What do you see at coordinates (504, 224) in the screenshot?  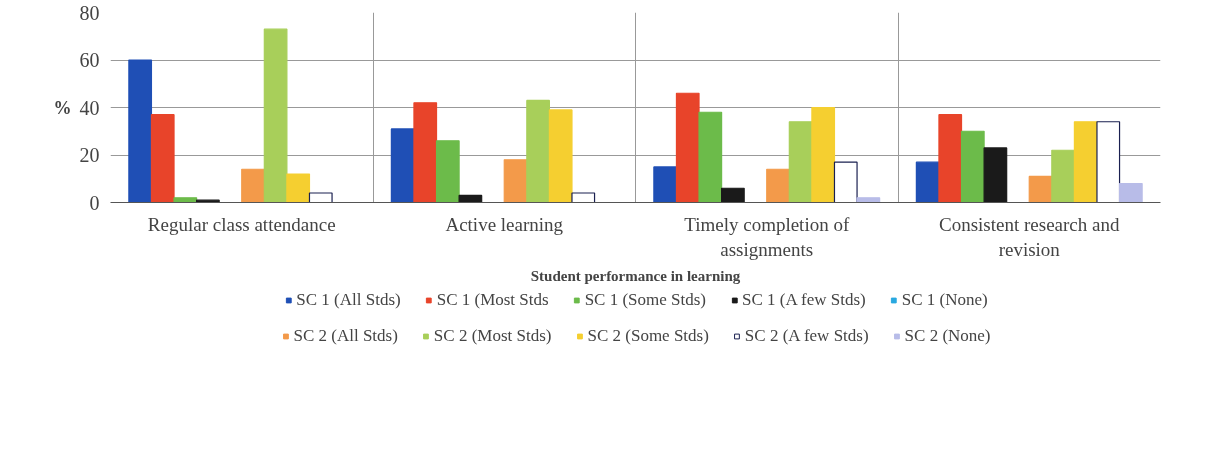 I see `x-tick-label: Active learning` at bounding box center [504, 224].